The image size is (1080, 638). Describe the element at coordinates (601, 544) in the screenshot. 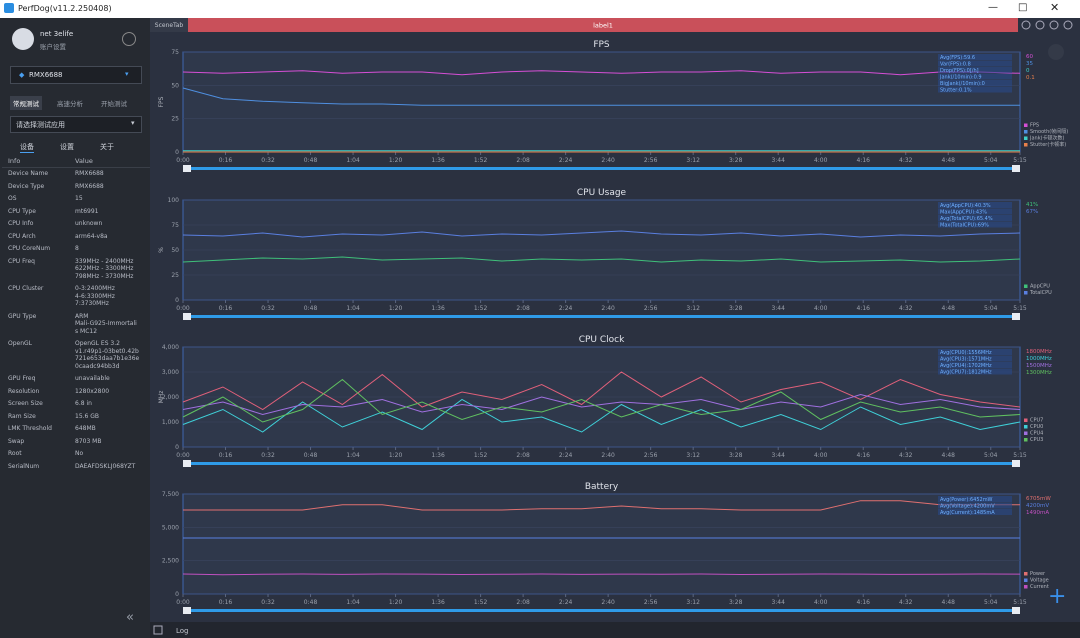

I see `plot-area` at that location.